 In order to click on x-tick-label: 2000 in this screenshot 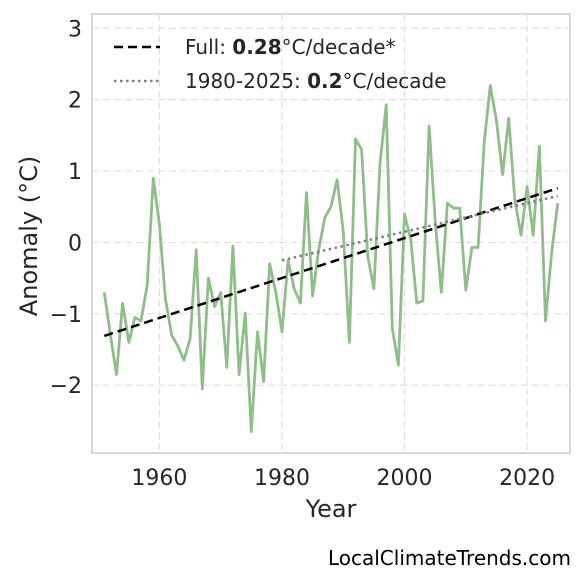, I will do `click(405, 478)`.